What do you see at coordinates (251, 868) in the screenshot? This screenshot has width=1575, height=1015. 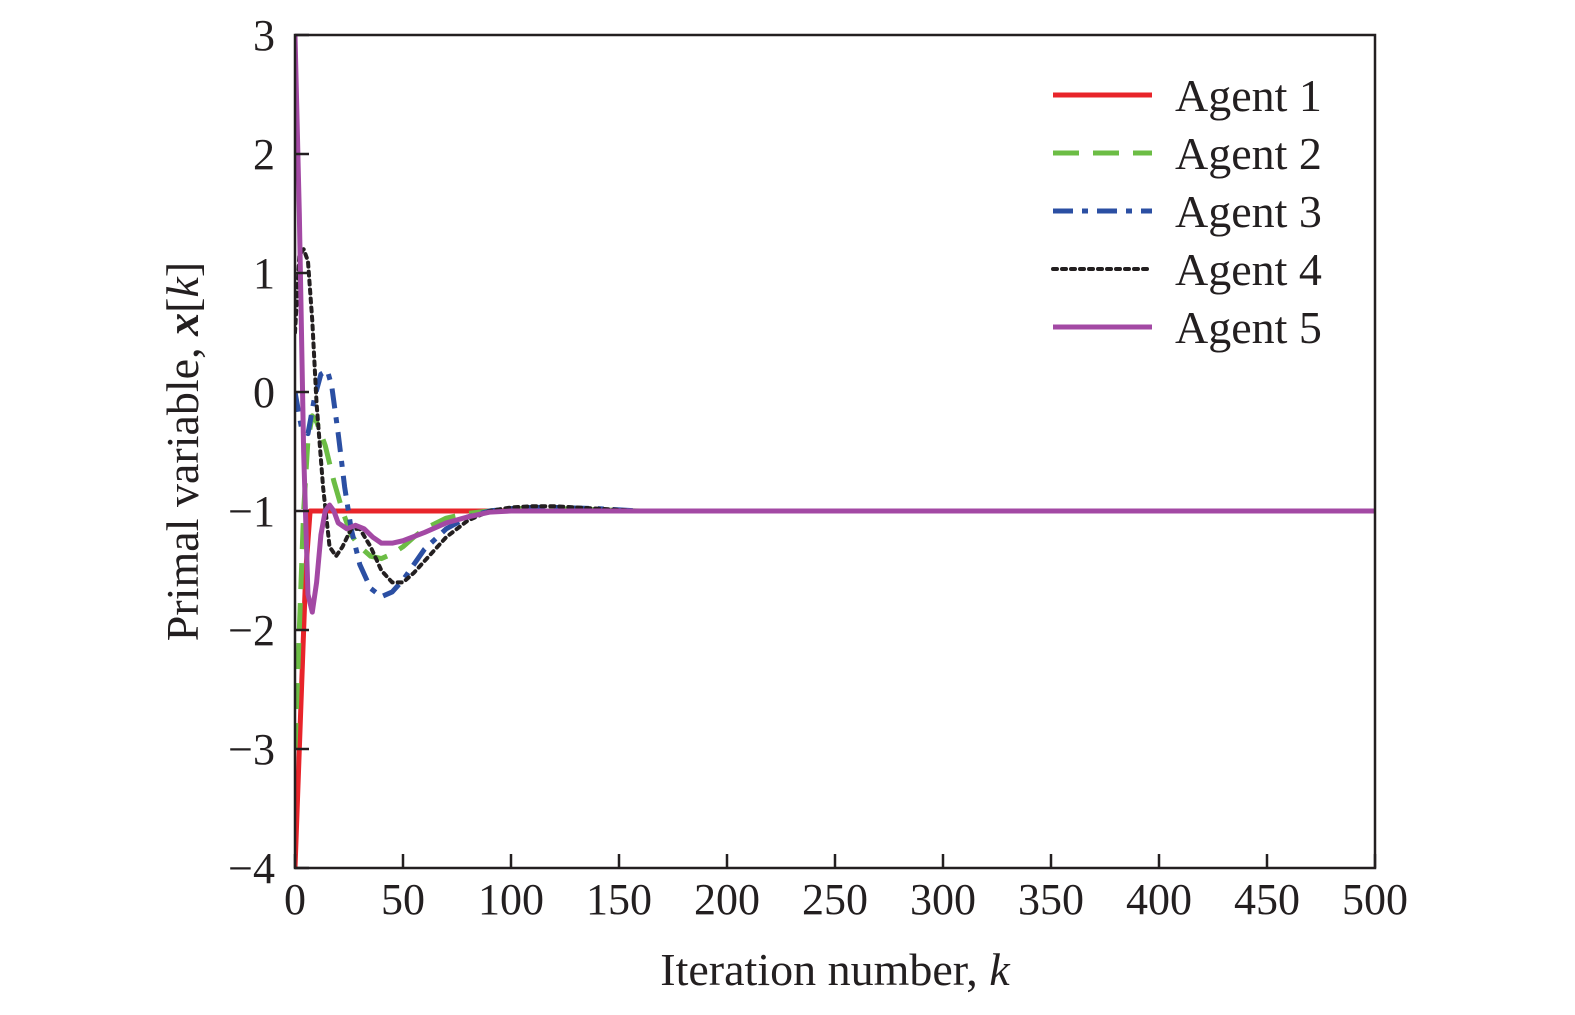 I see `y-tick-label: −4` at bounding box center [251, 868].